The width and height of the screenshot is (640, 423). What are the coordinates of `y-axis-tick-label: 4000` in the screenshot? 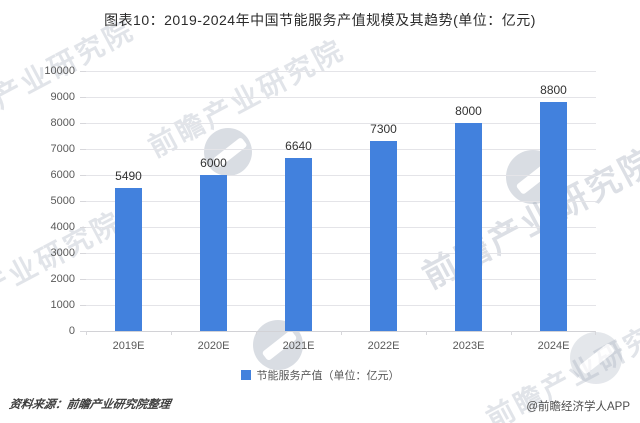 It's located at (62, 227).